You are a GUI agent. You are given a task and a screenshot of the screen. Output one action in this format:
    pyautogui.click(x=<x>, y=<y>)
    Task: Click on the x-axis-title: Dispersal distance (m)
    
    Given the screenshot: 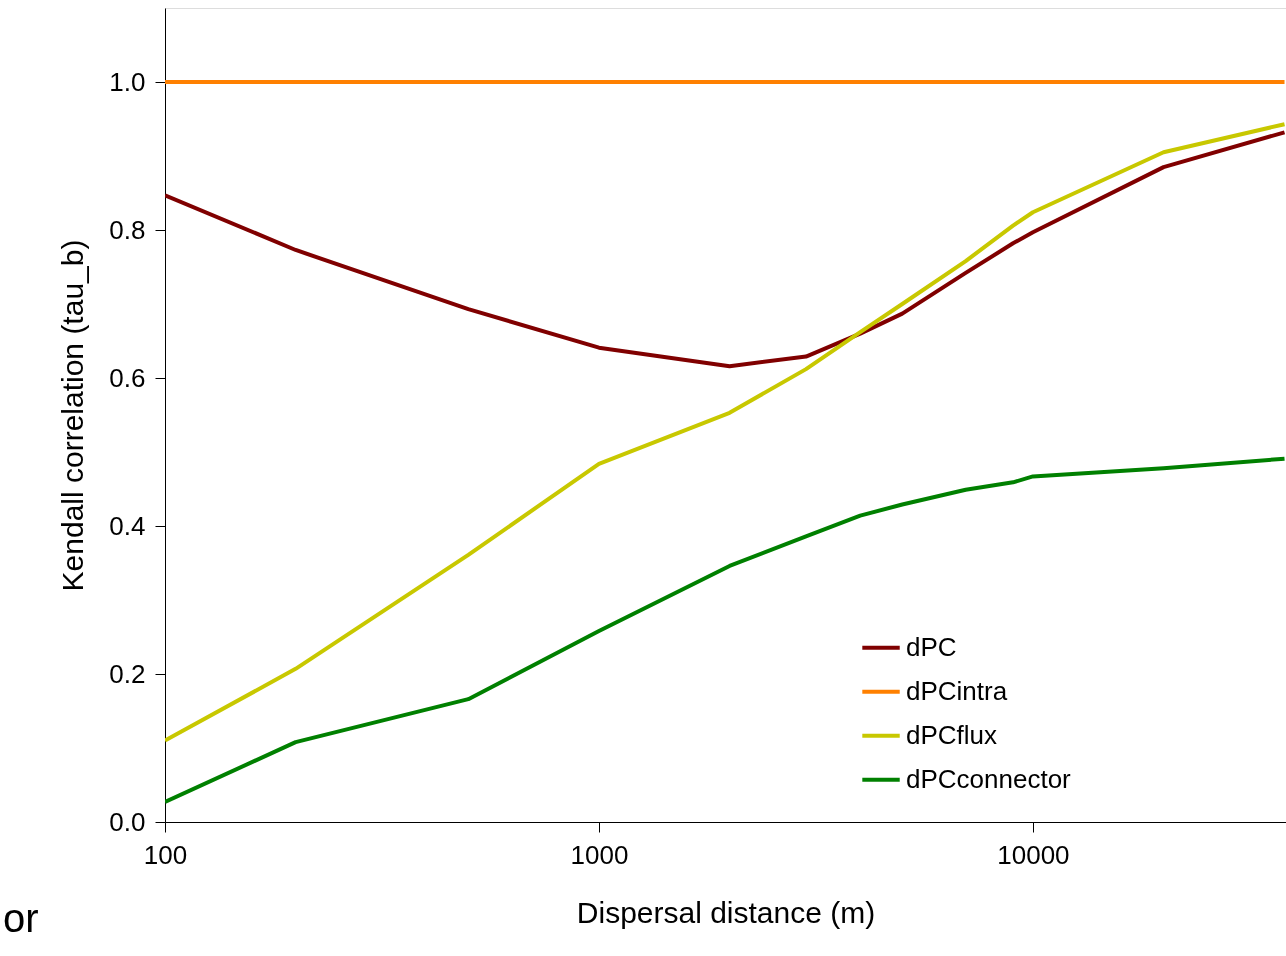 What is the action you would take?
    pyautogui.click(x=726, y=912)
    